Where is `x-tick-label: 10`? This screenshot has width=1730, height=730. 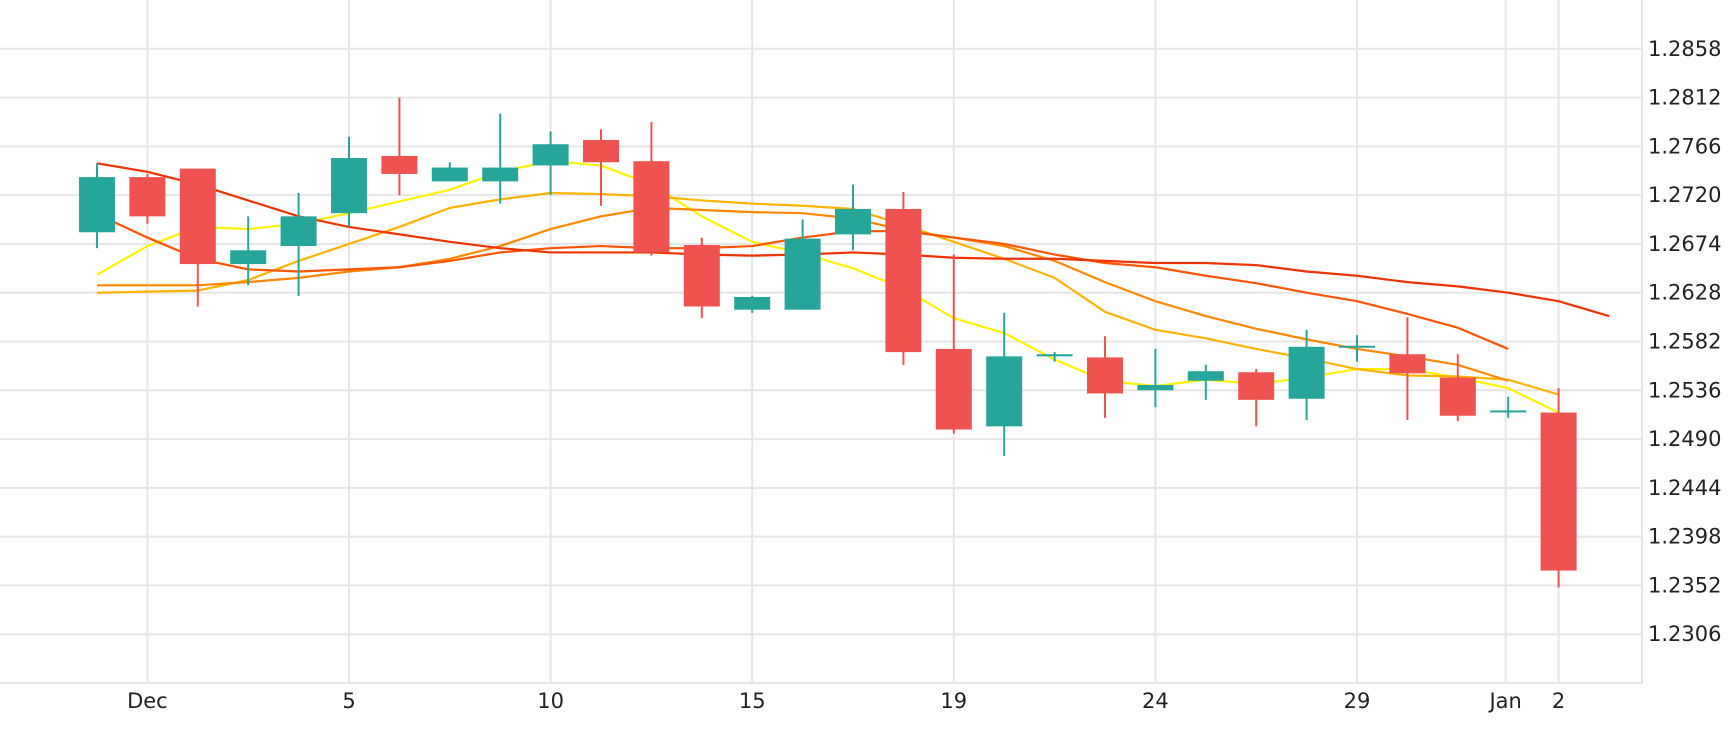
x-tick-label: 10 is located at coordinates (550, 701).